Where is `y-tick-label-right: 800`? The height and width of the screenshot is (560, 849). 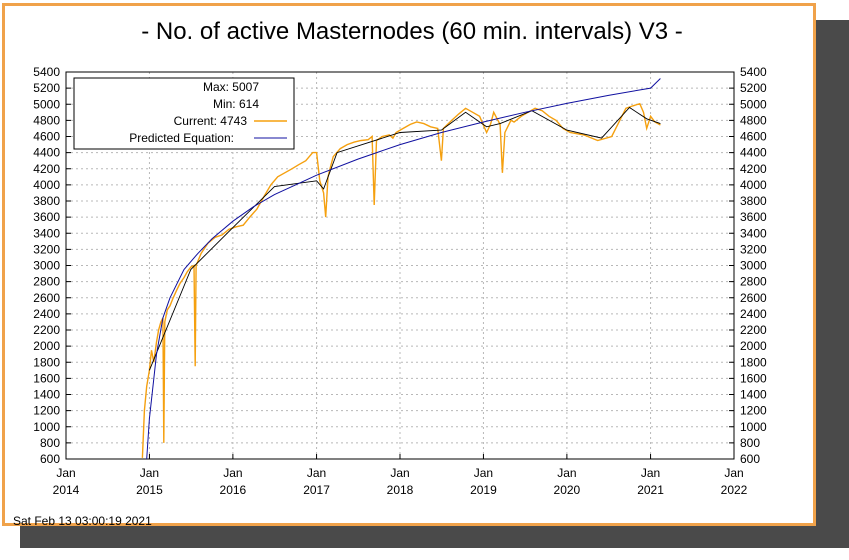 y-tick-label-right: 800 is located at coordinates (750, 443).